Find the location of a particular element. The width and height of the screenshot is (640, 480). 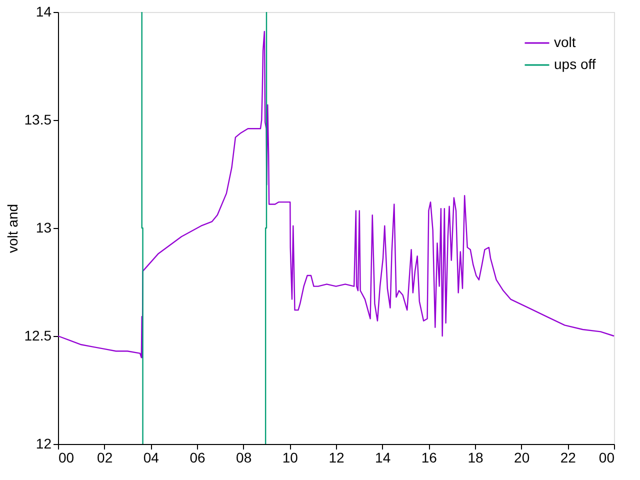

y-tick-label: 13.5 is located at coordinates (38, 120).